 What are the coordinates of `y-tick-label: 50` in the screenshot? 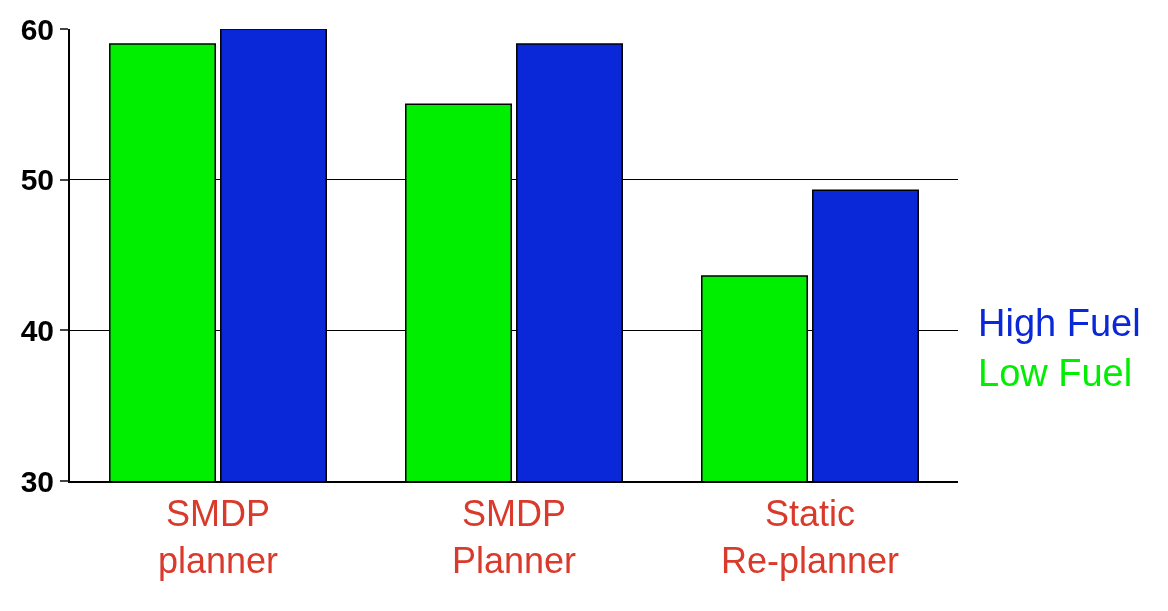 It's located at (37, 180).